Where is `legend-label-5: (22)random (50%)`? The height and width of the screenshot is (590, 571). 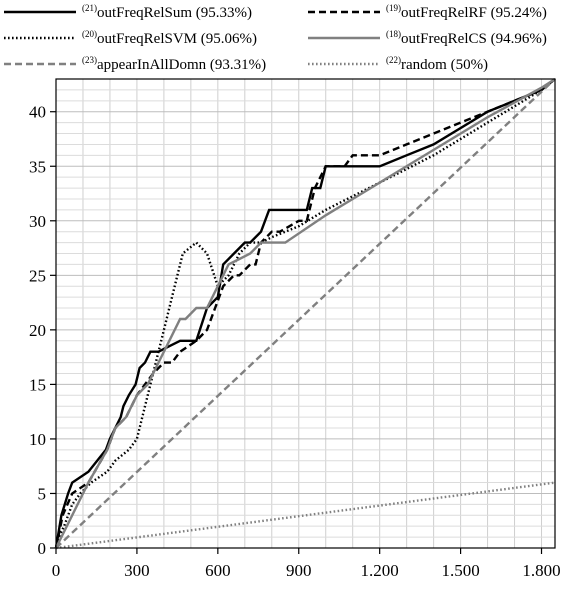 legend-label-5: (22)random (50%) is located at coordinates (437, 64).